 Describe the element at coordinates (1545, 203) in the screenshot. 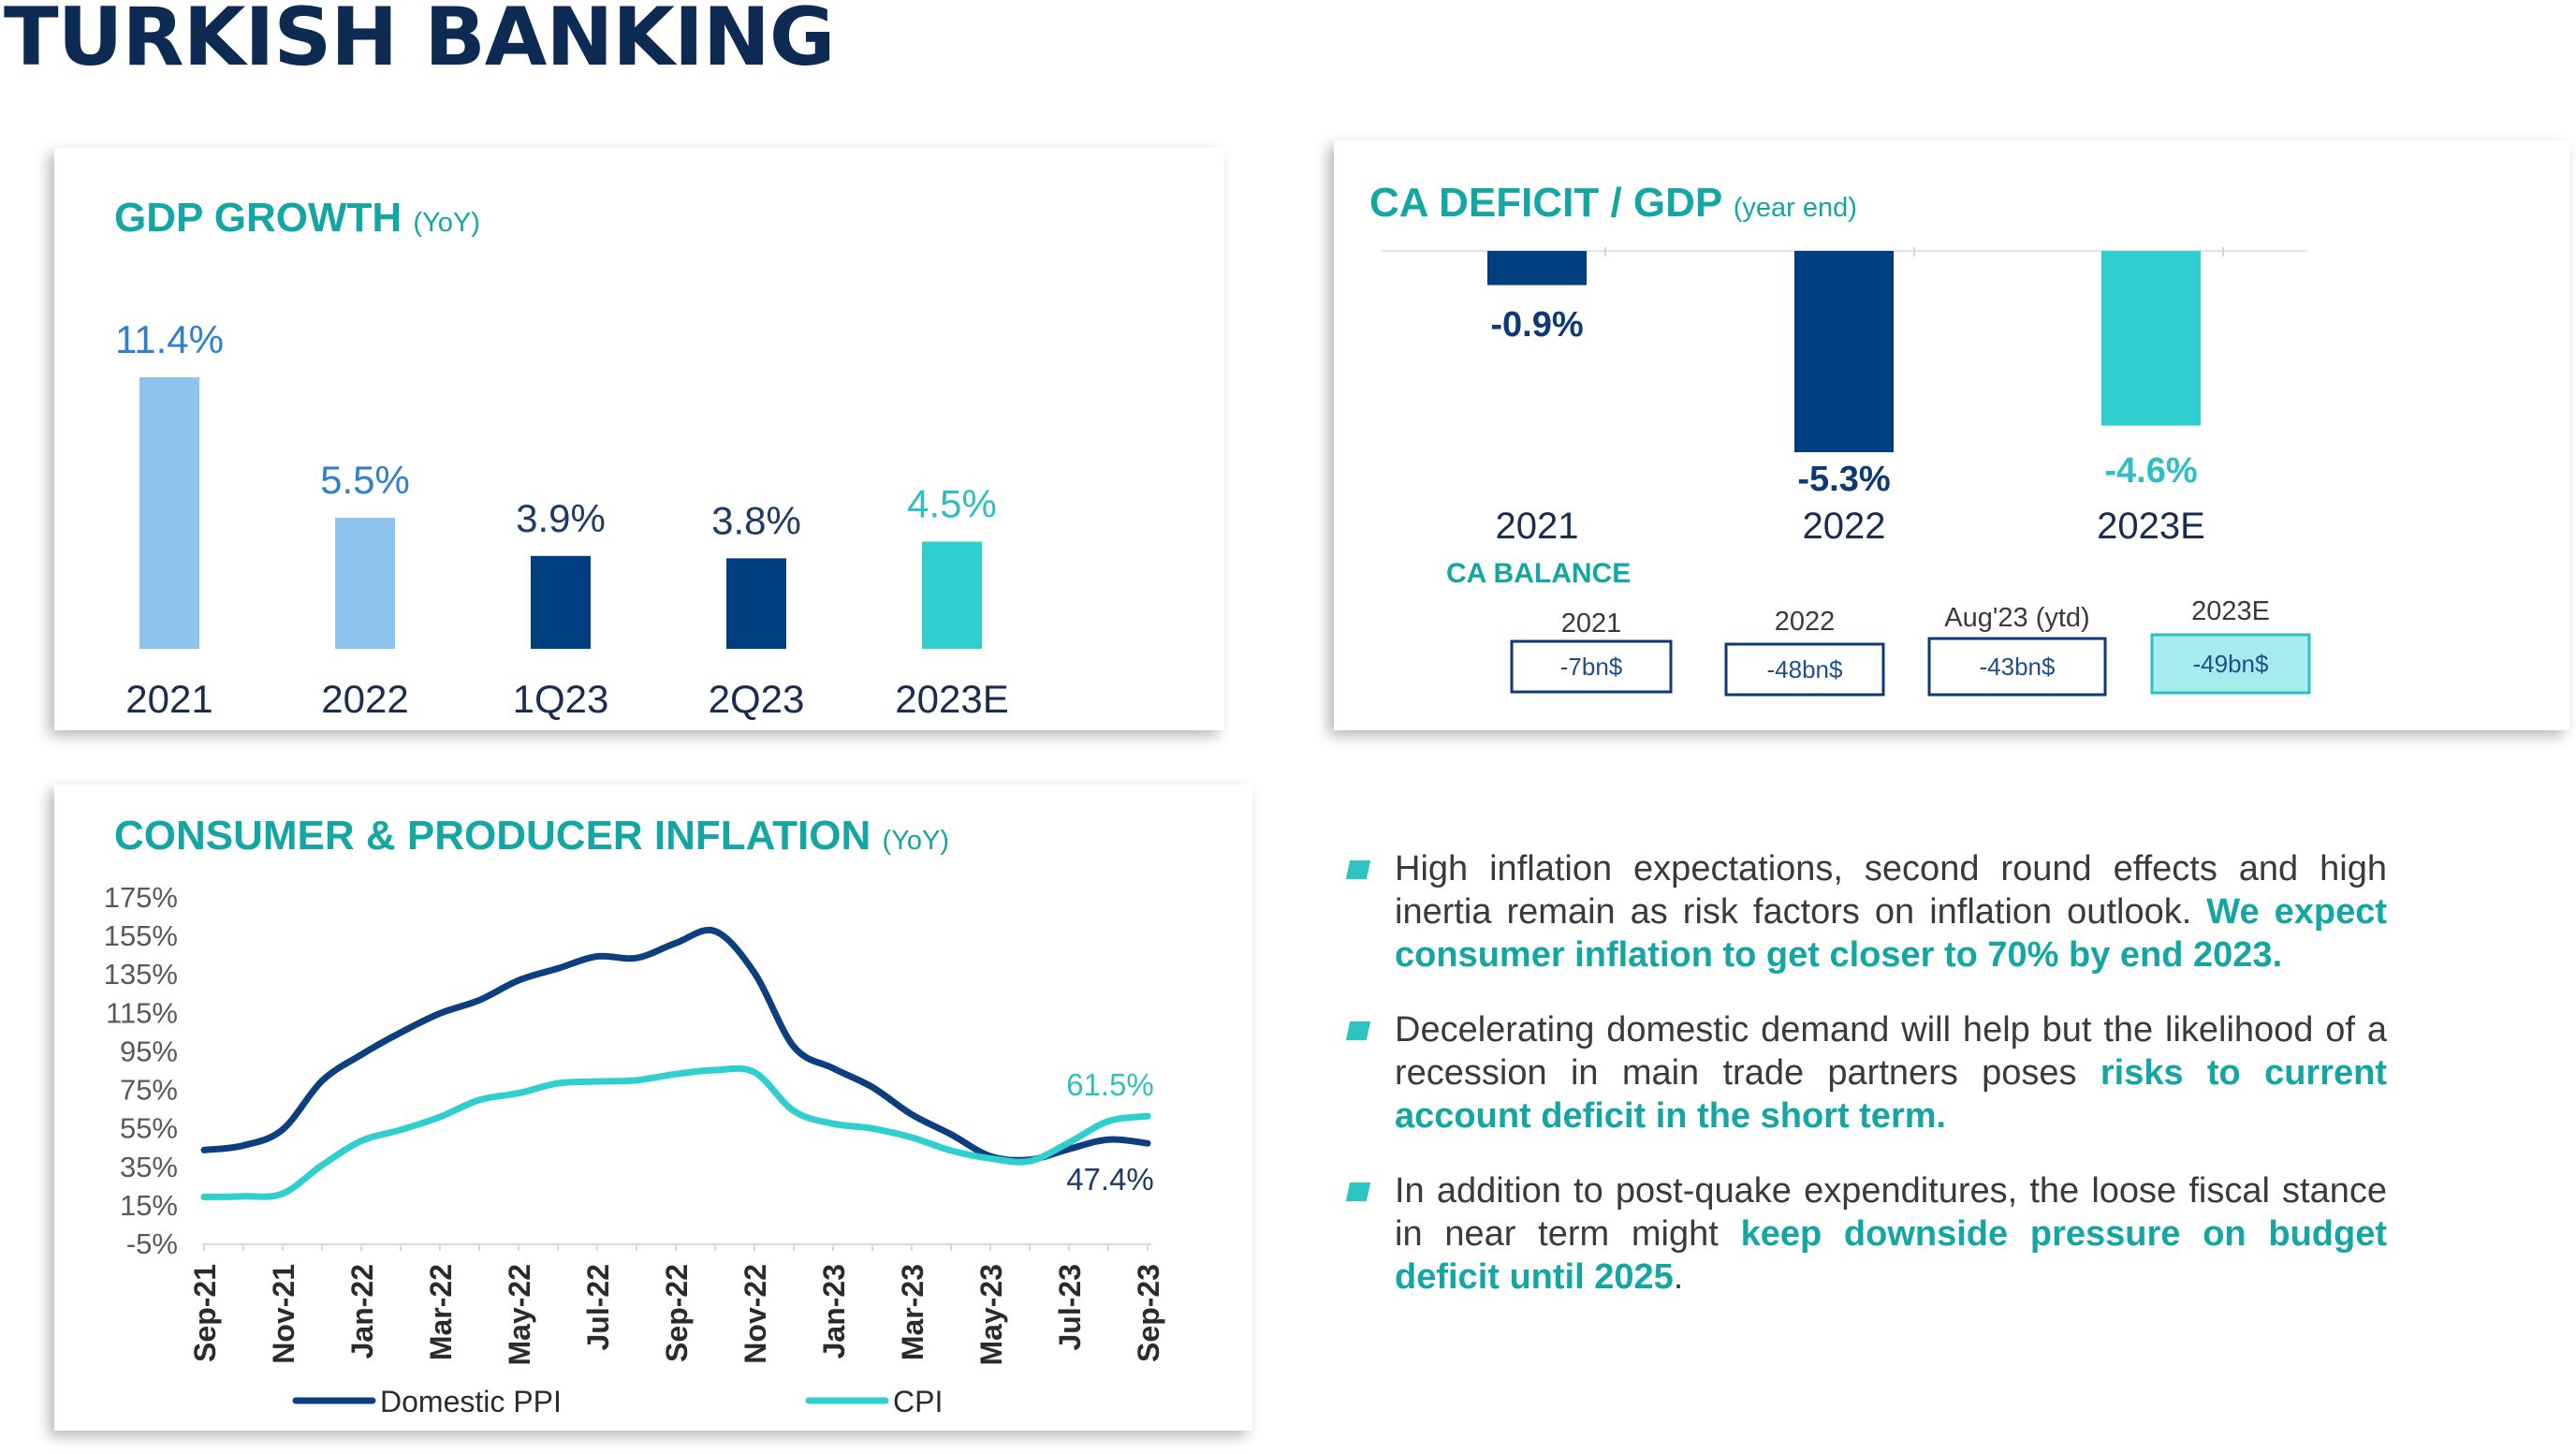

I see `ca-deficit-title-text: CA DEFICIT / GDP` at that location.